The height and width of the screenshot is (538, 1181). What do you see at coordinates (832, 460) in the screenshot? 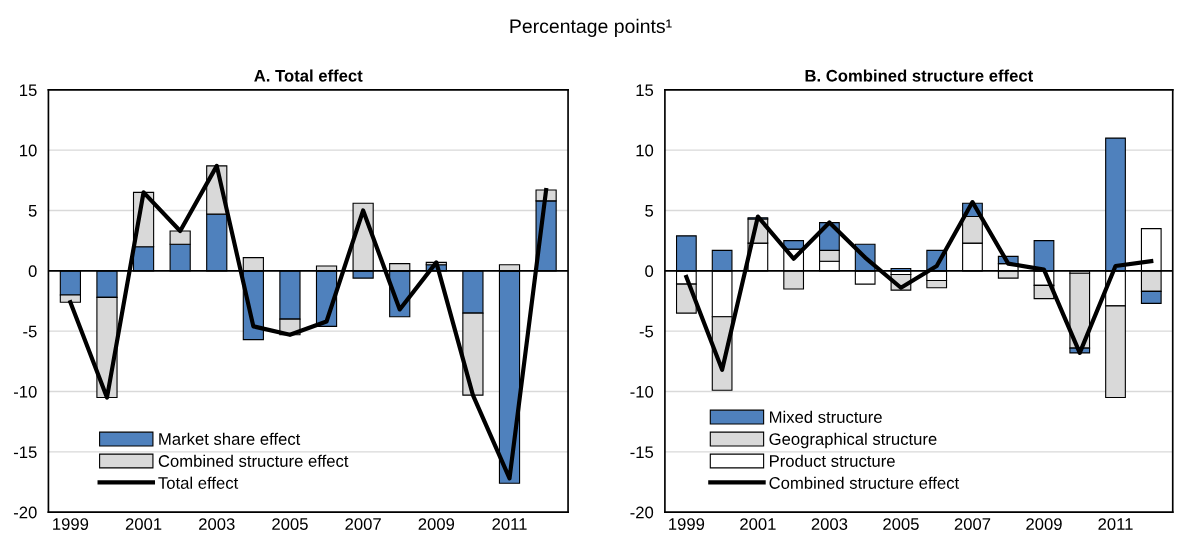
I see `legend-label: Product structure` at bounding box center [832, 460].